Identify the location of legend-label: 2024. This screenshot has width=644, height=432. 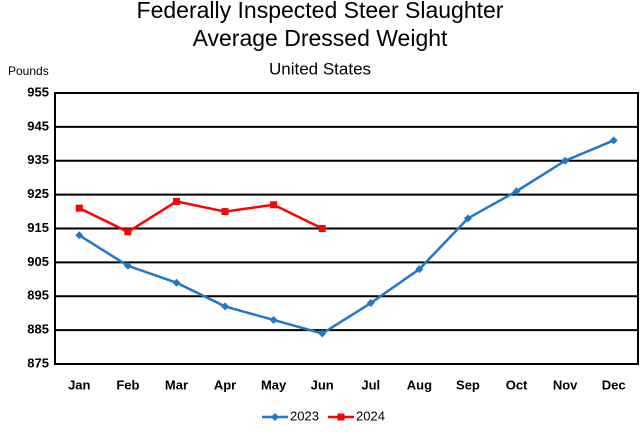
(370, 415).